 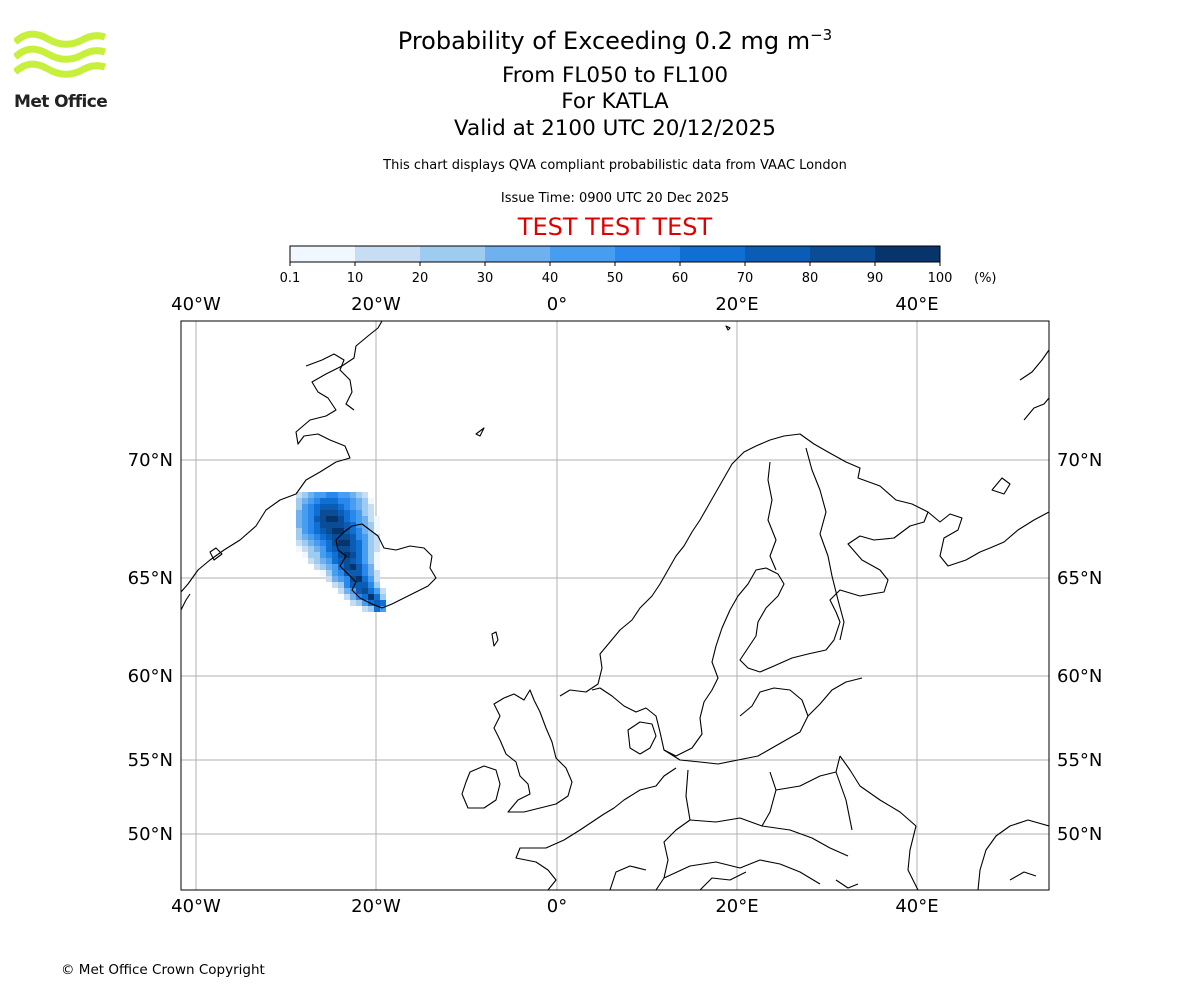 I want to click on lat-label-right: 50°N, so click(x=1079, y=834).